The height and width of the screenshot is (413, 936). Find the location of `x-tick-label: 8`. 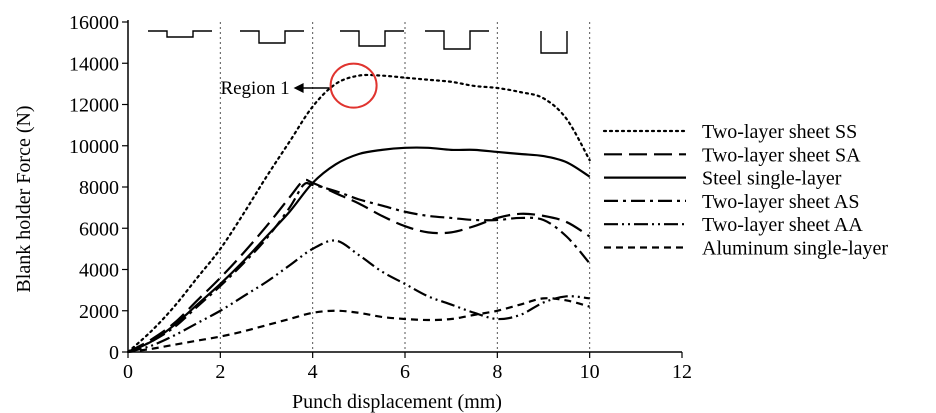

x-tick-label: 8 is located at coordinates (497, 372).